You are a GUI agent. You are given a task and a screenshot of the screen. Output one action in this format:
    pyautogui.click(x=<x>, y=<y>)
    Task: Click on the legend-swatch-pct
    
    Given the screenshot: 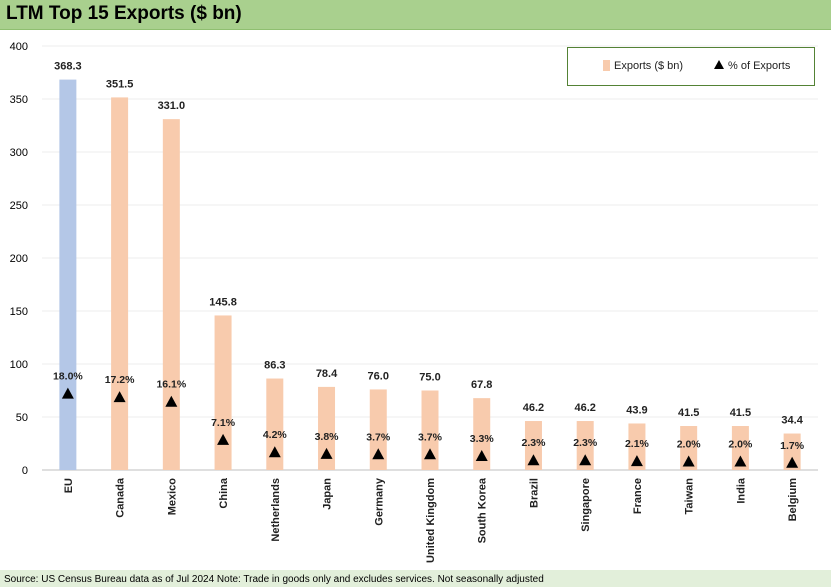 What is the action you would take?
    pyautogui.click(x=719, y=64)
    